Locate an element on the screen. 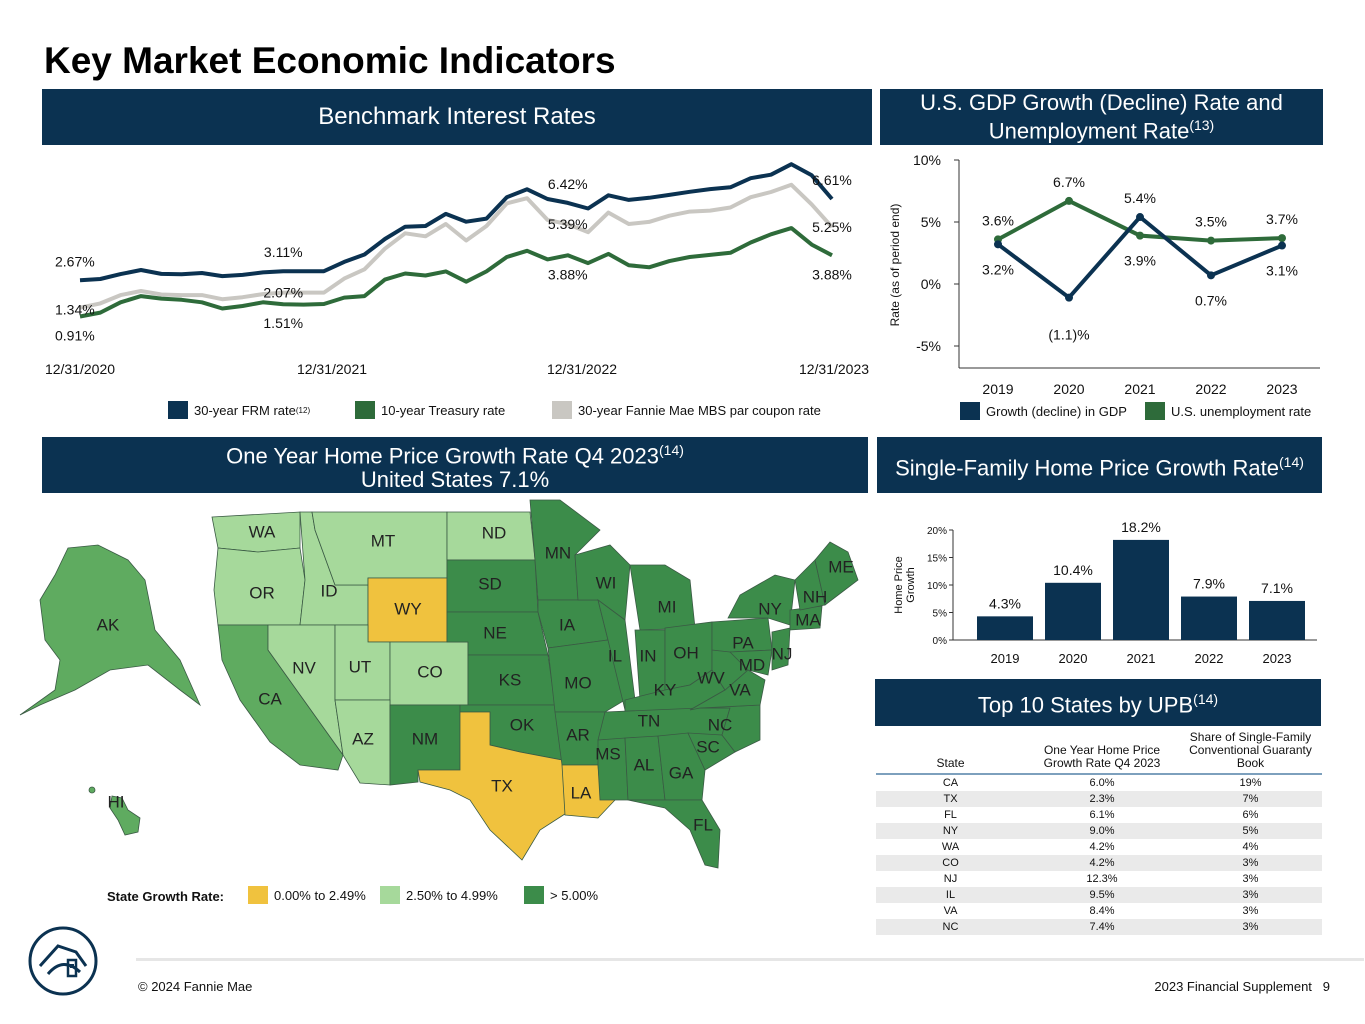 The width and height of the screenshot is (1365, 1024). state-AZ is located at coordinates (362, 742).